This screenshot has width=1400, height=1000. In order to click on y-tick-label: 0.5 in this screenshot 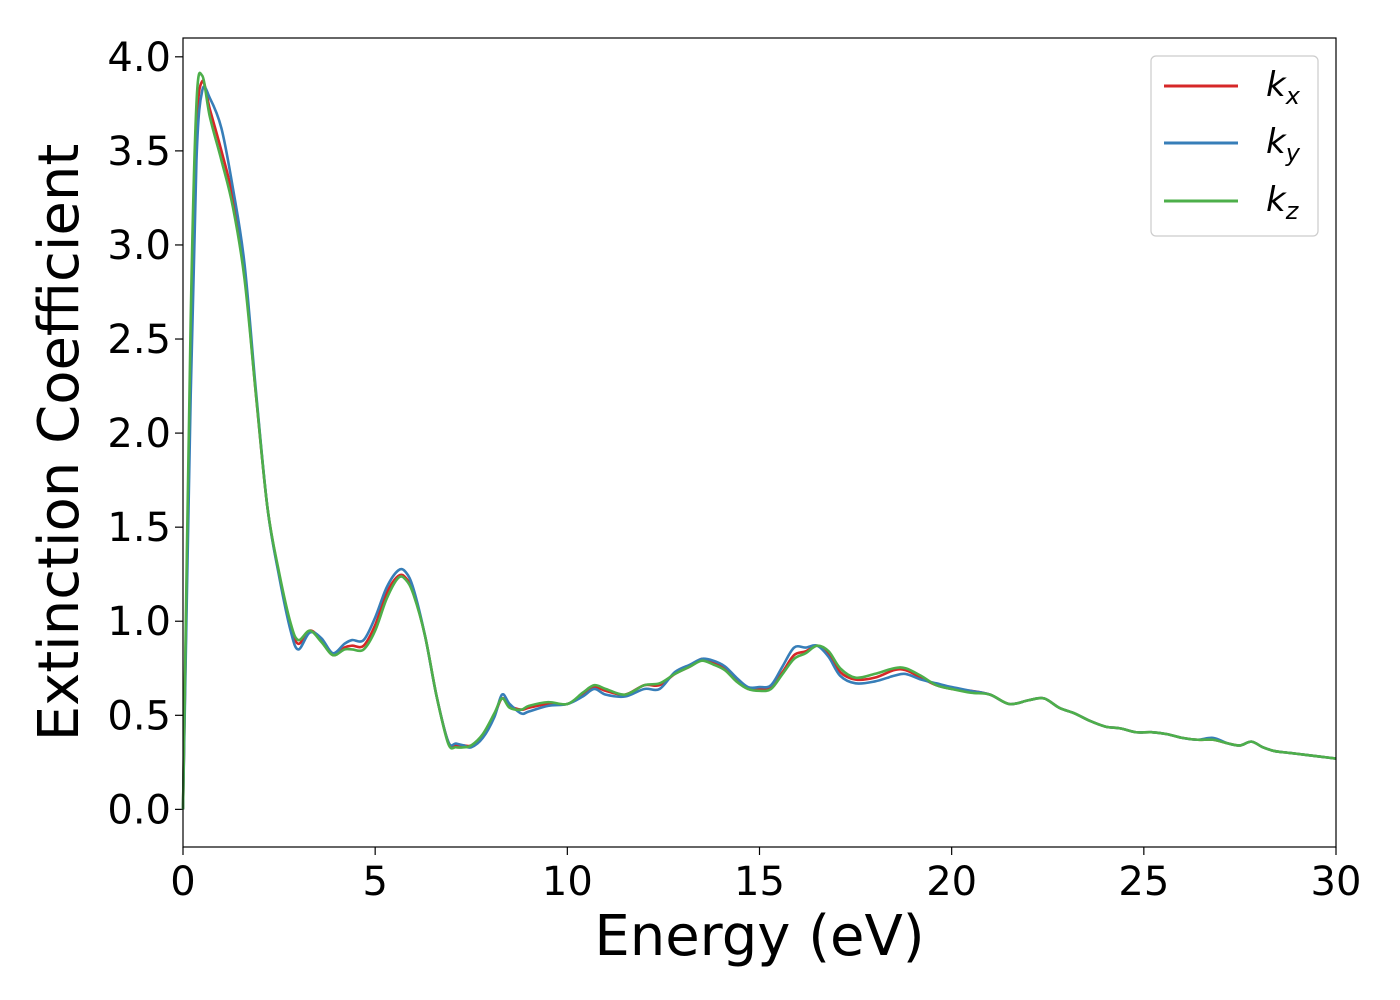, I will do `click(139, 716)`.